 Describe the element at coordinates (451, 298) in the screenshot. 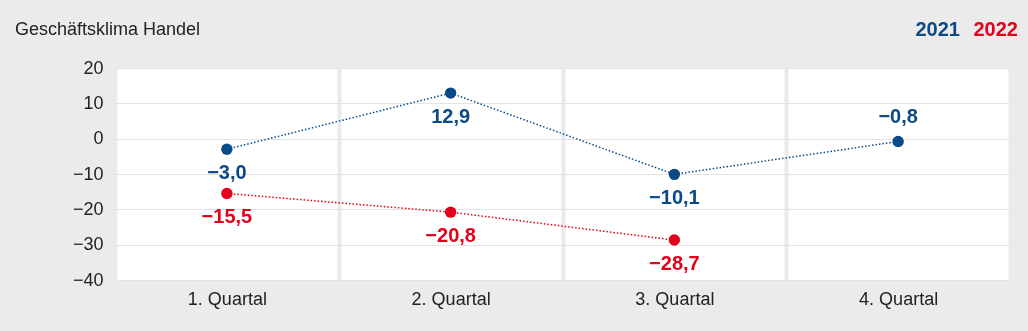

I see `x-tick-label: 2. Quartal` at that location.